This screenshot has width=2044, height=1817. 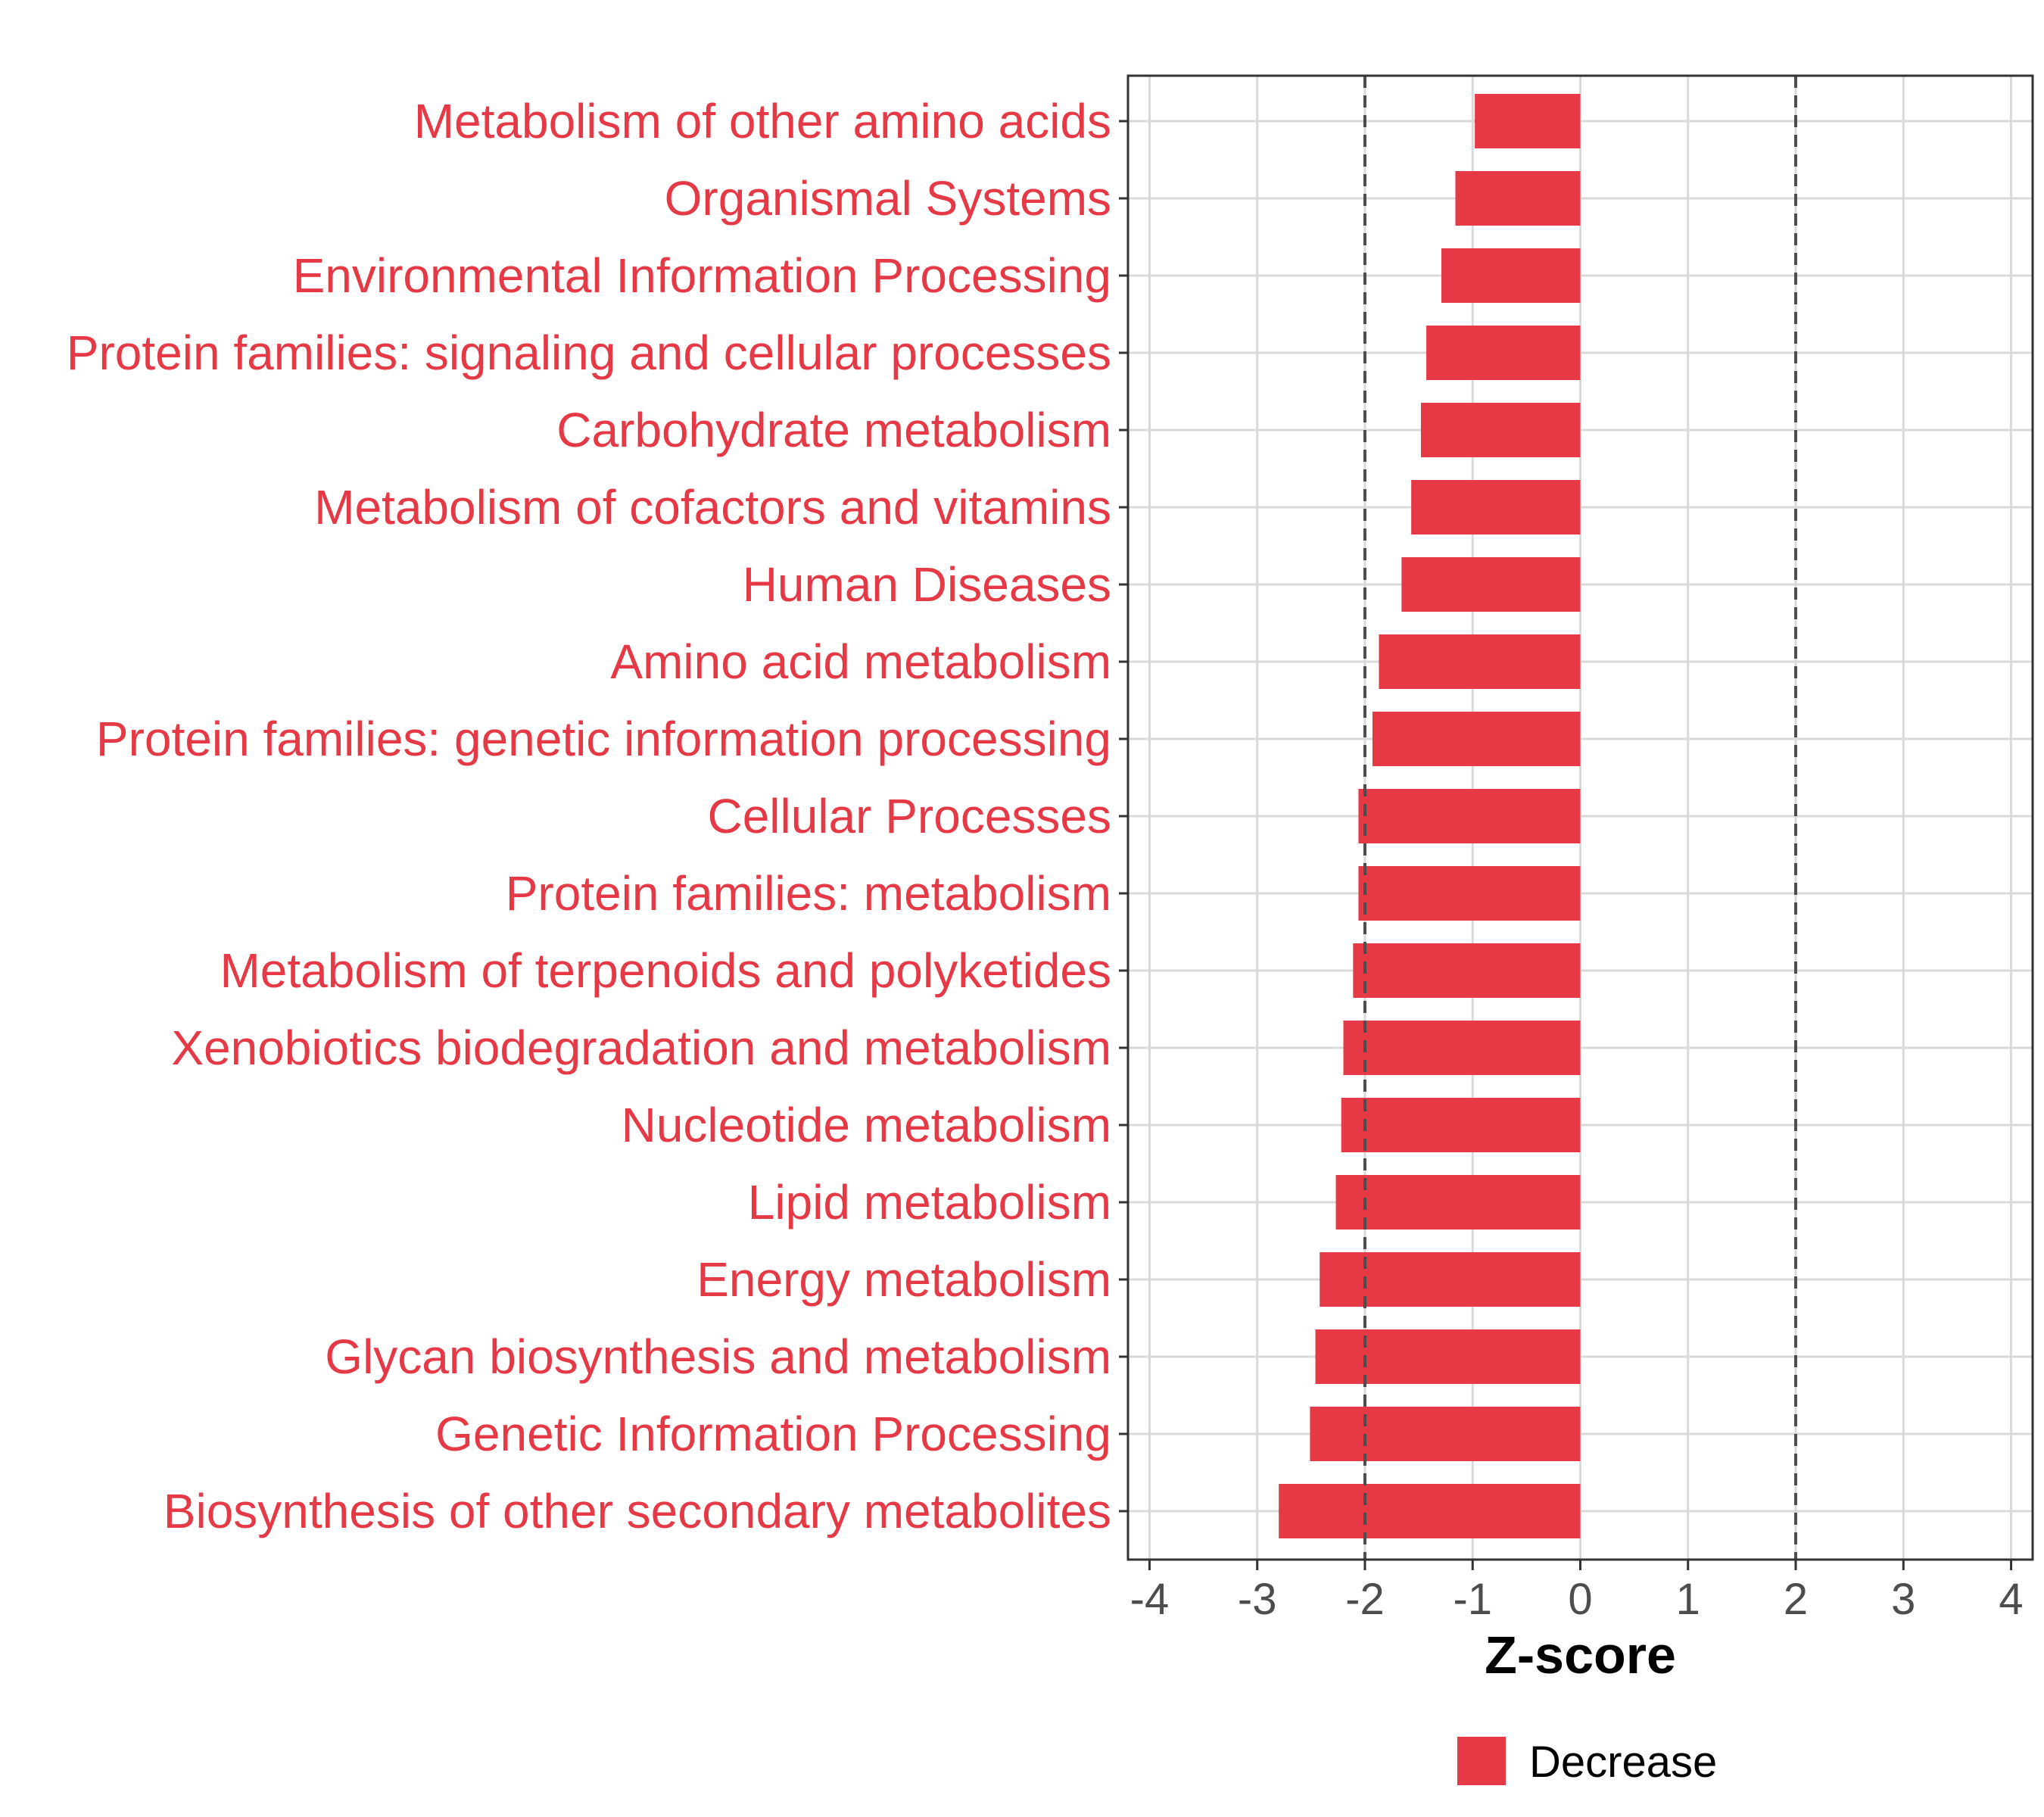 I want to click on category-label: Carbohydrate metabolism, so click(x=833, y=430).